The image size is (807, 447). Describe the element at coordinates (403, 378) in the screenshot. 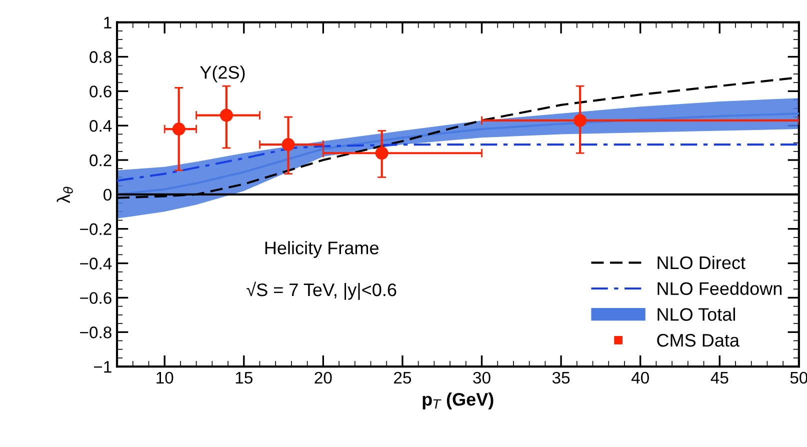

I see `x-tick-label: 25` at that location.